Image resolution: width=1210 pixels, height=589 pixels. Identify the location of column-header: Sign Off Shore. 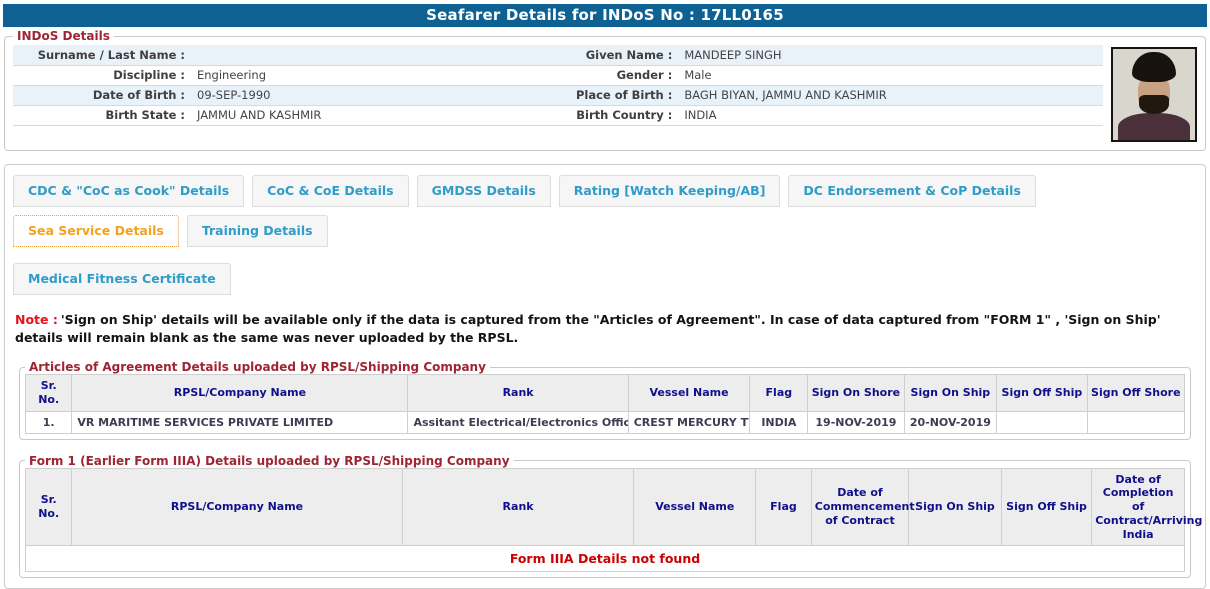
(1136, 393).